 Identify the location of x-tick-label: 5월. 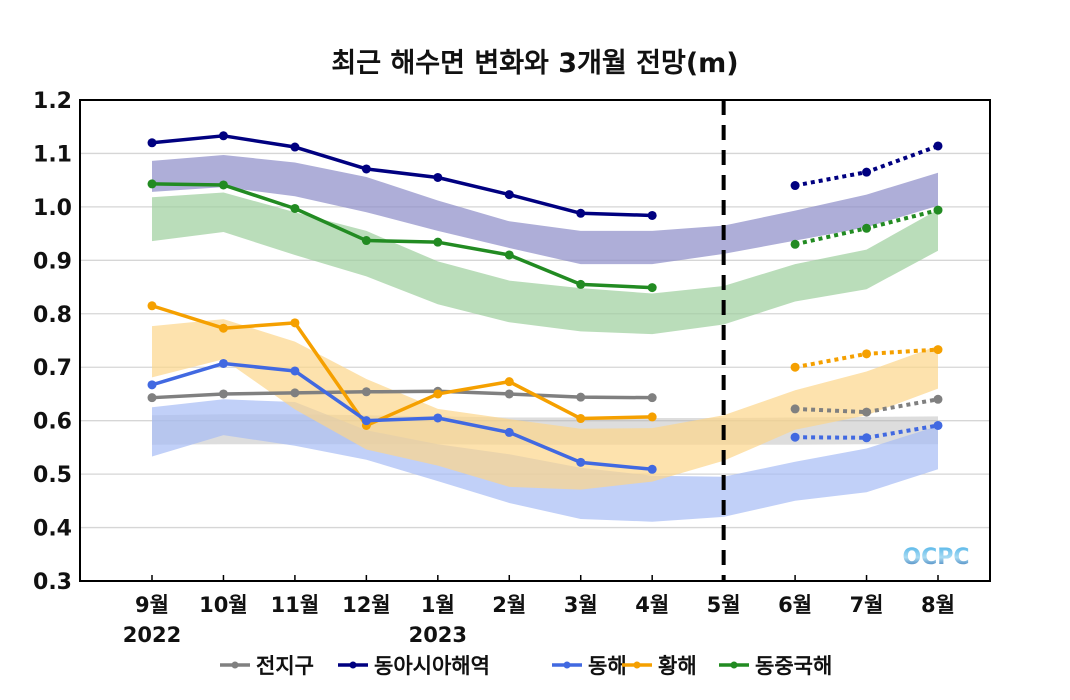
(724, 605).